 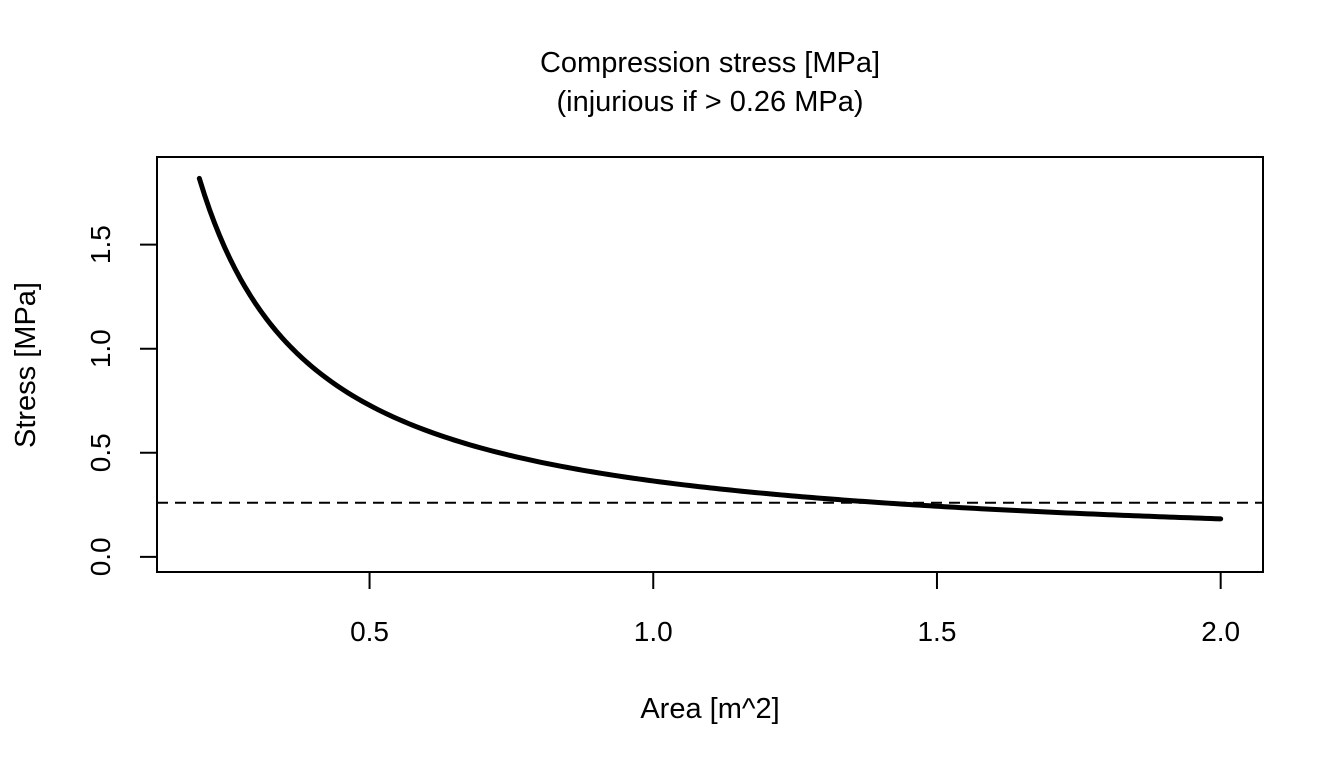 I want to click on y-axis: 0.0 0.5 1.0 1.5, so click(x=121, y=400).